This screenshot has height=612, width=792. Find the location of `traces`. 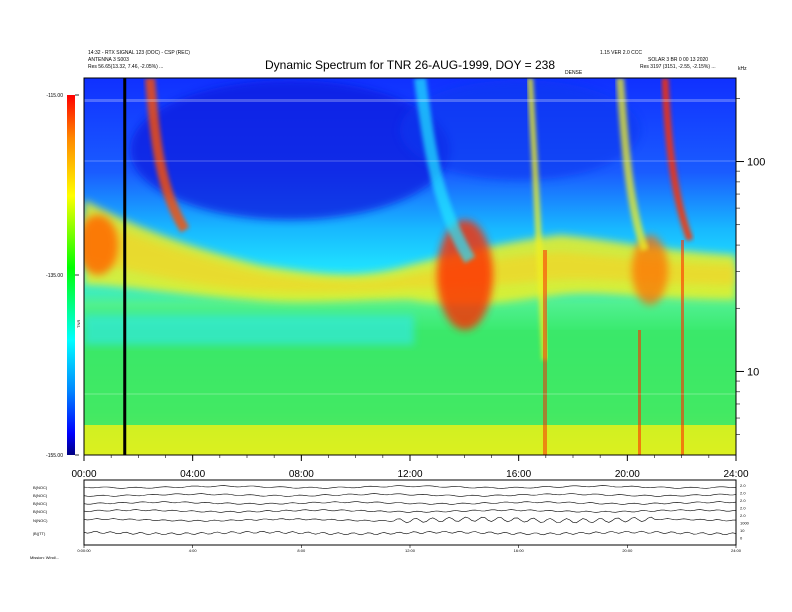

traces is located at coordinates (410, 510).